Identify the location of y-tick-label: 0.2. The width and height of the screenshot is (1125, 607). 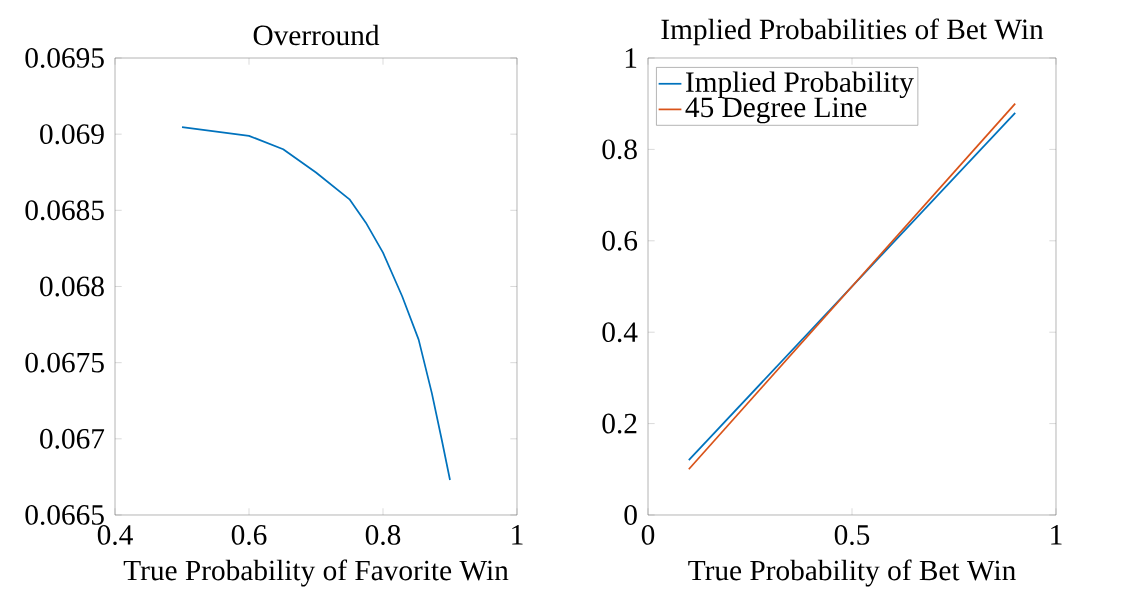
(619, 423).